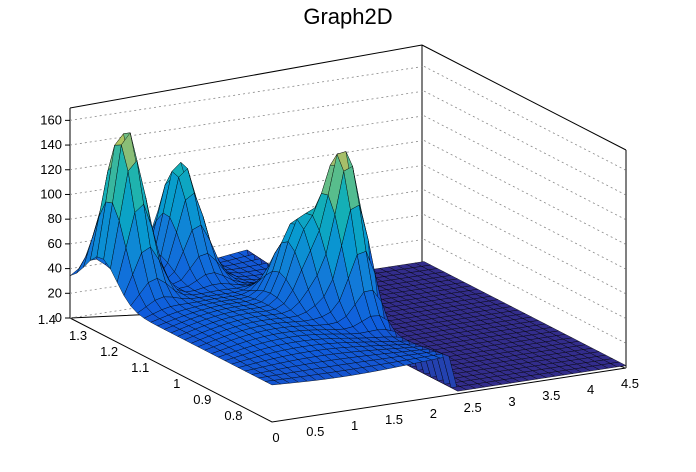  Describe the element at coordinates (275, 437) in the screenshot. I see `x-tick-label: 0` at that location.